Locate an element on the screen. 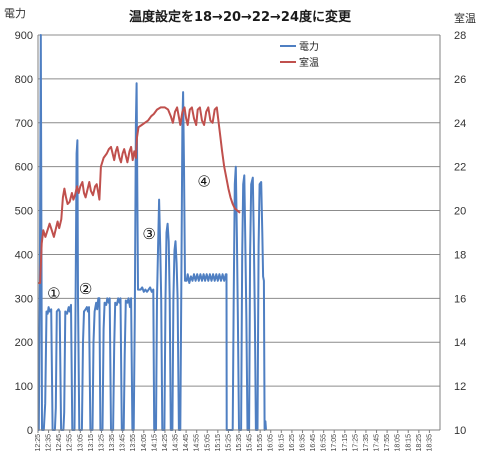 Image resolution: width=480 pixels, height=456 pixels. annotation-marker: ② is located at coordinates (85, 289).